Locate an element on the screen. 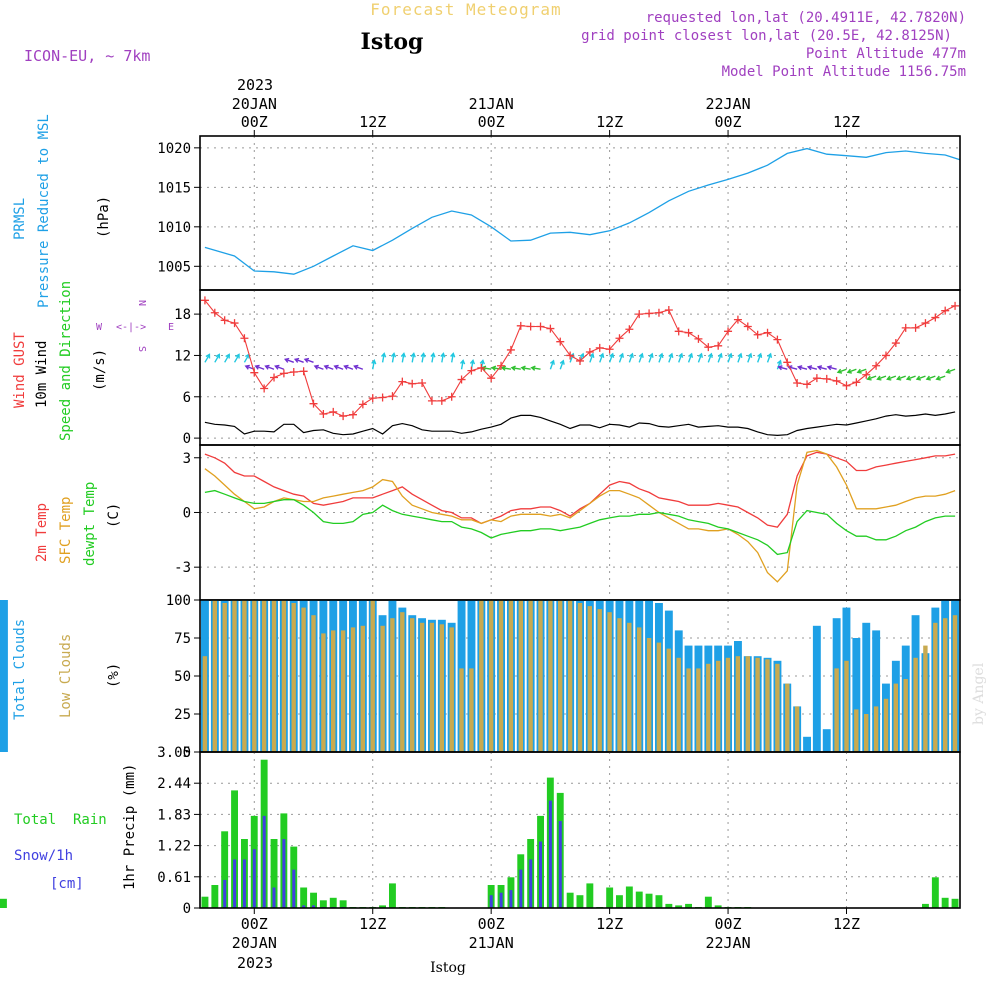 This screenshot has height=1000, width=1000. cloud-labels: Total Clouds Low Clouds (%) is located at coordinates (67, 669).